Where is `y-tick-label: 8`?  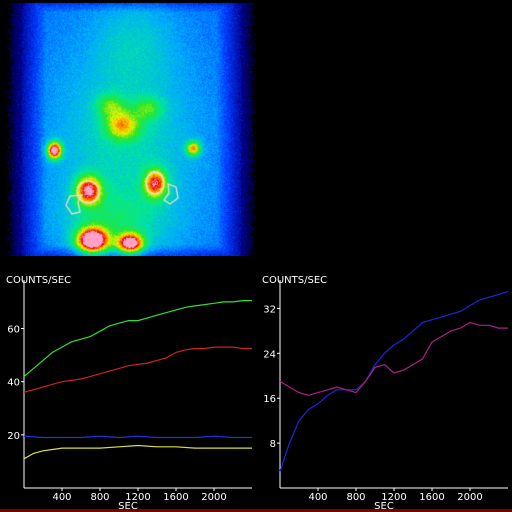 y-tick-label: 8 is located at coordinates (273, 444).